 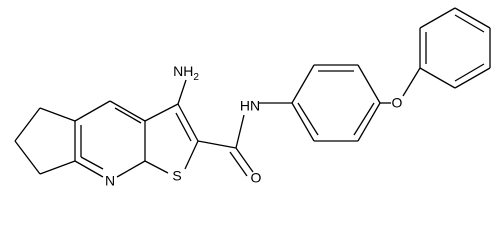 I want to click on atom-label: NH2, so click(x=186, y=73).